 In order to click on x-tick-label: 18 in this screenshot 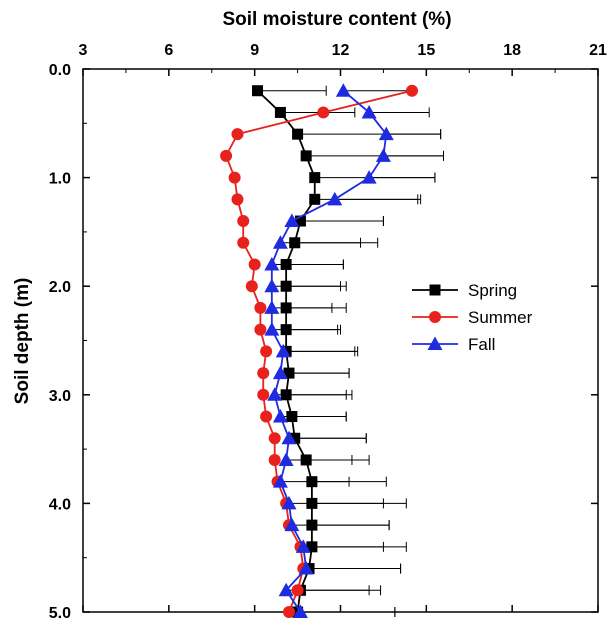, I will do `click(512, 50)`.